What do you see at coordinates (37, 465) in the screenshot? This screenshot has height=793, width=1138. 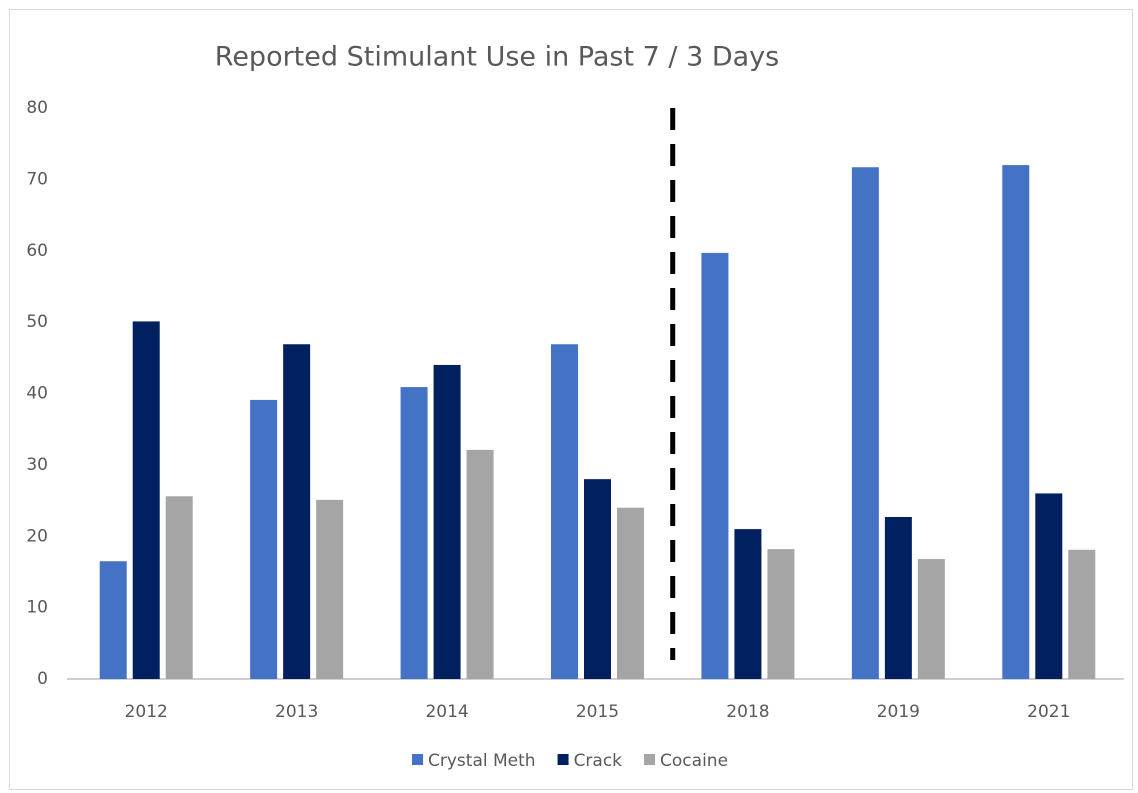 I see `y-tick-label: 30` at bounding box center [37, 465].